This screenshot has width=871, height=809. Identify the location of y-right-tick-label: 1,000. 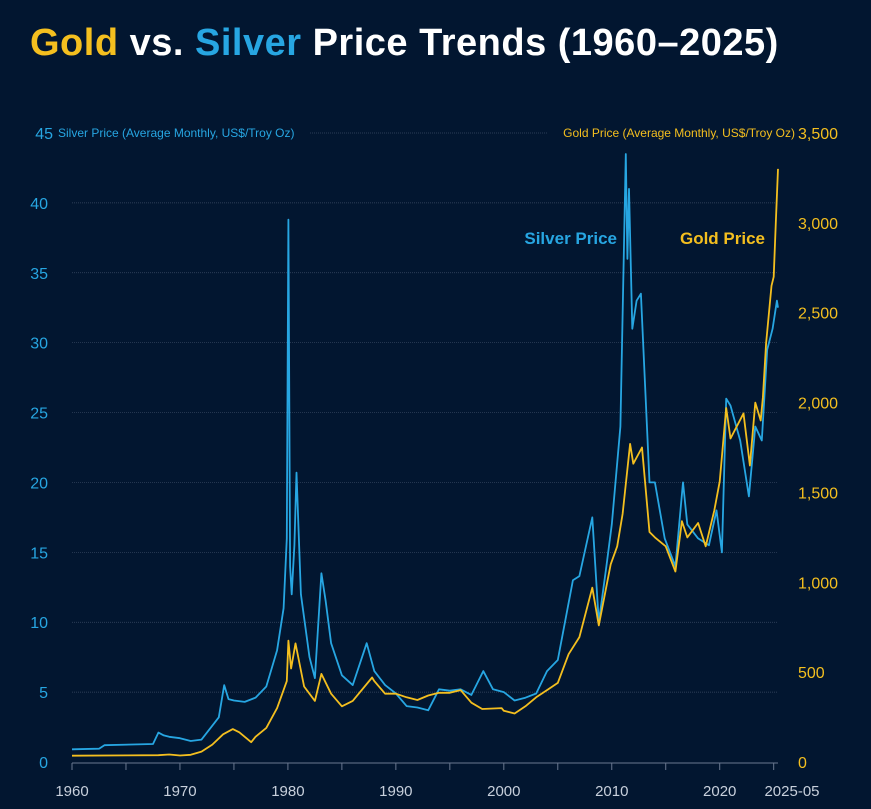
(818, 583).